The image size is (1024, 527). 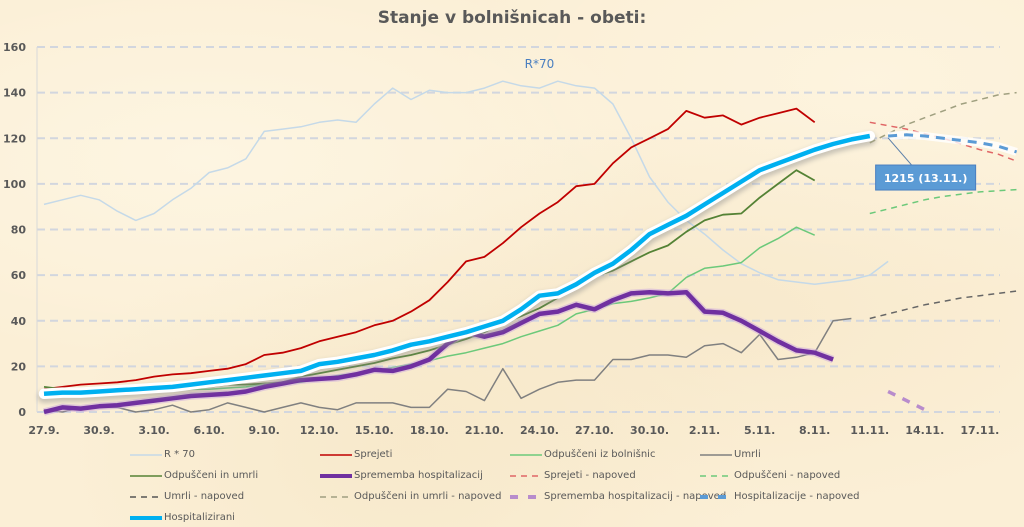 I want to click on legend-item: Umrli - napoved, so click(x=225, y=496).